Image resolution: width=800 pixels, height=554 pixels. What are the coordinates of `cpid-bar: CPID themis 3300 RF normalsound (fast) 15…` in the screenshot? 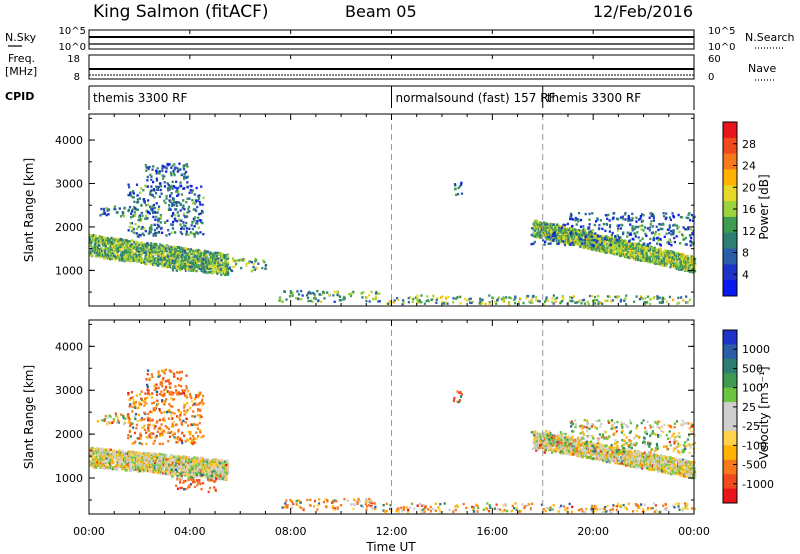 It's located at (350, 97).